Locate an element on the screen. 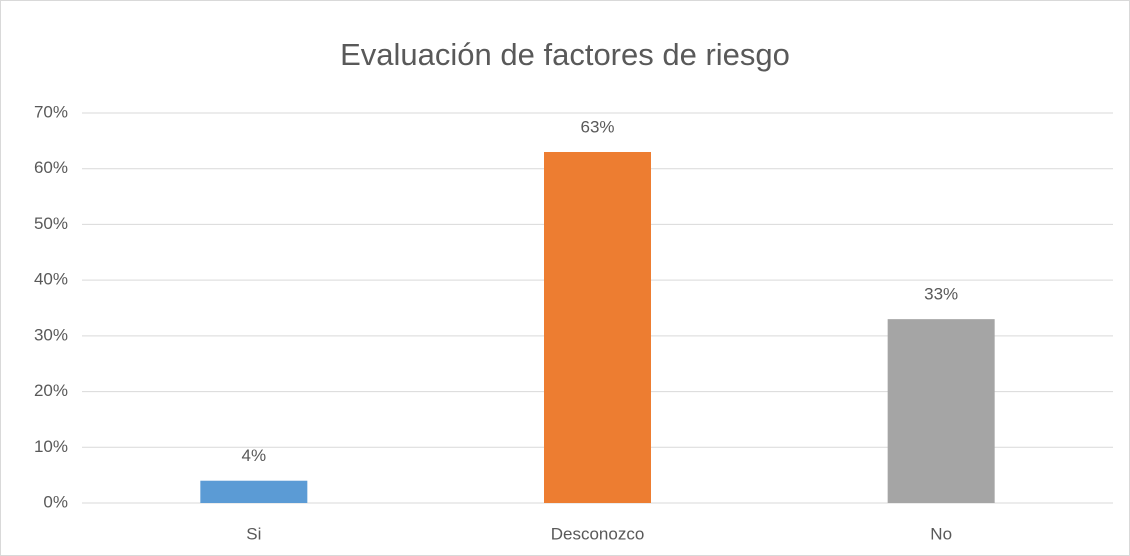  x-tick-label: No is located at coordinates (941, 533).